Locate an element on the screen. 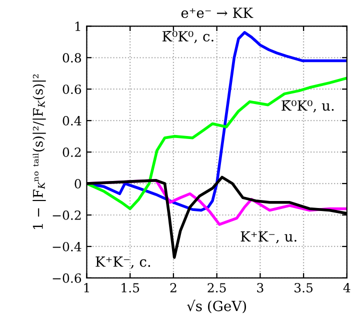  y-tick-label: 0.6 is located at coordinates (72, 89).